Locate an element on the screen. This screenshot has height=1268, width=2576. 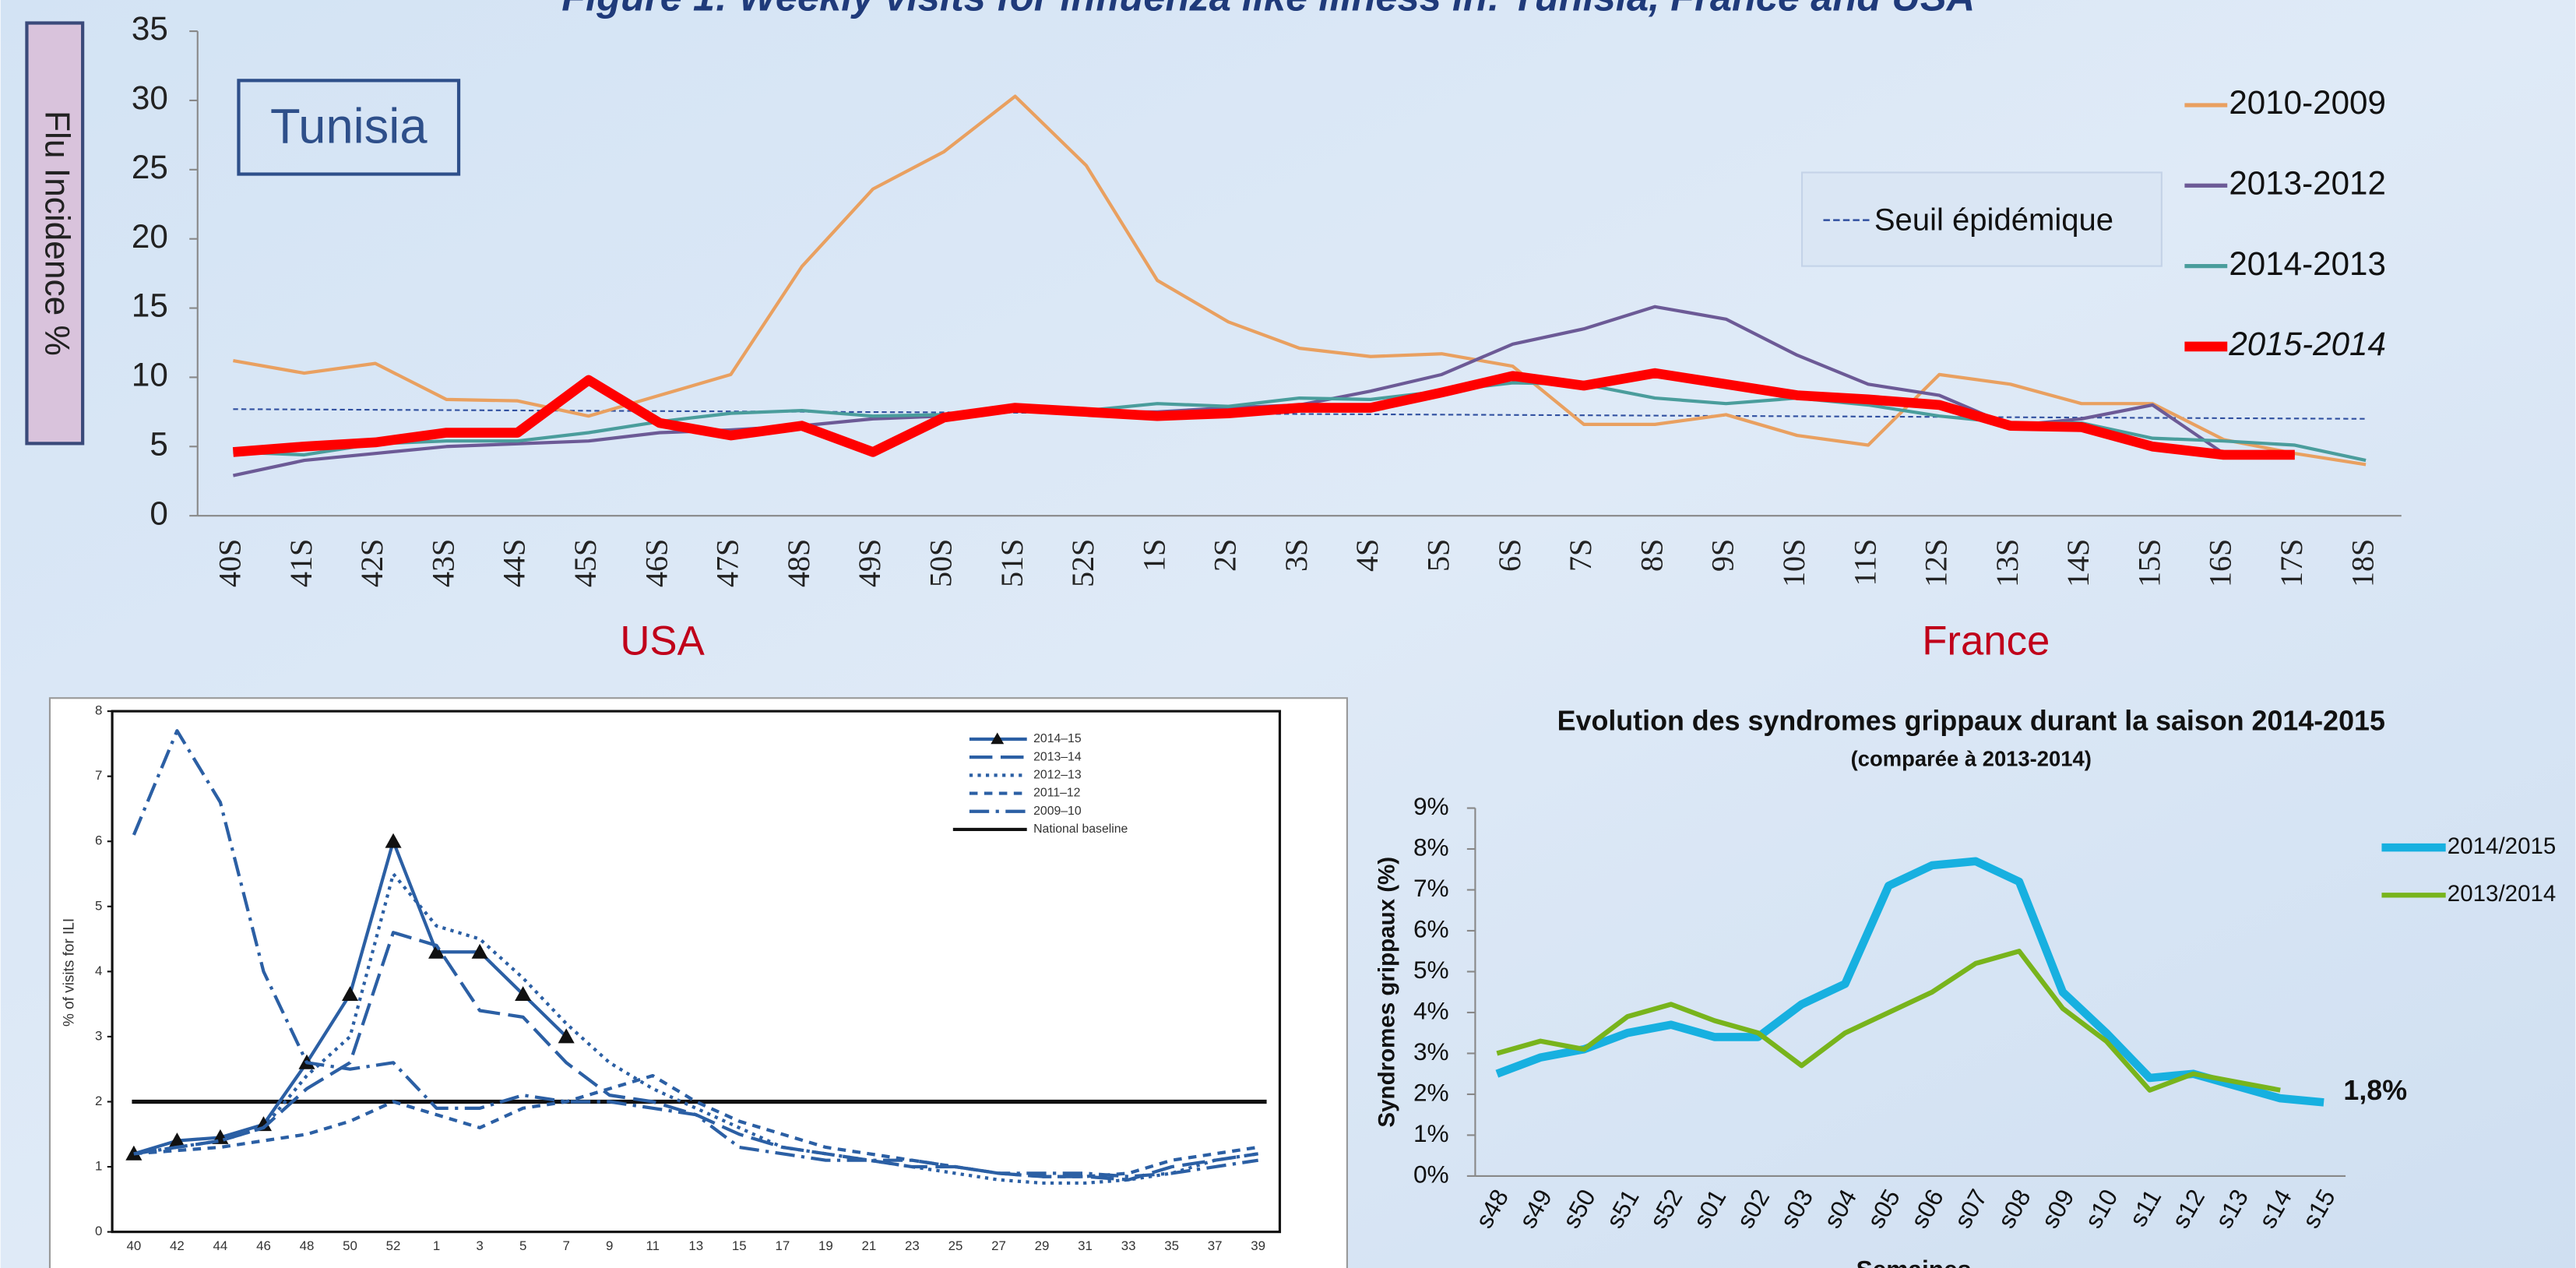
threshold-legend-box is located at coordinates (1982, 219).